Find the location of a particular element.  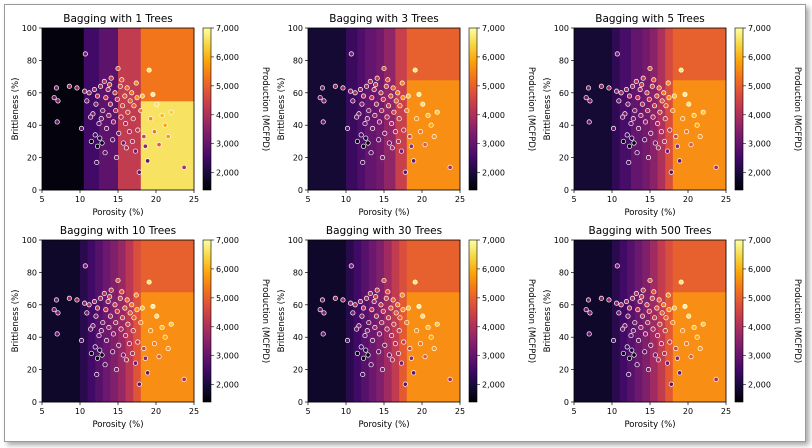

y-tick-label: 100 is located at coordinates (295, 240).